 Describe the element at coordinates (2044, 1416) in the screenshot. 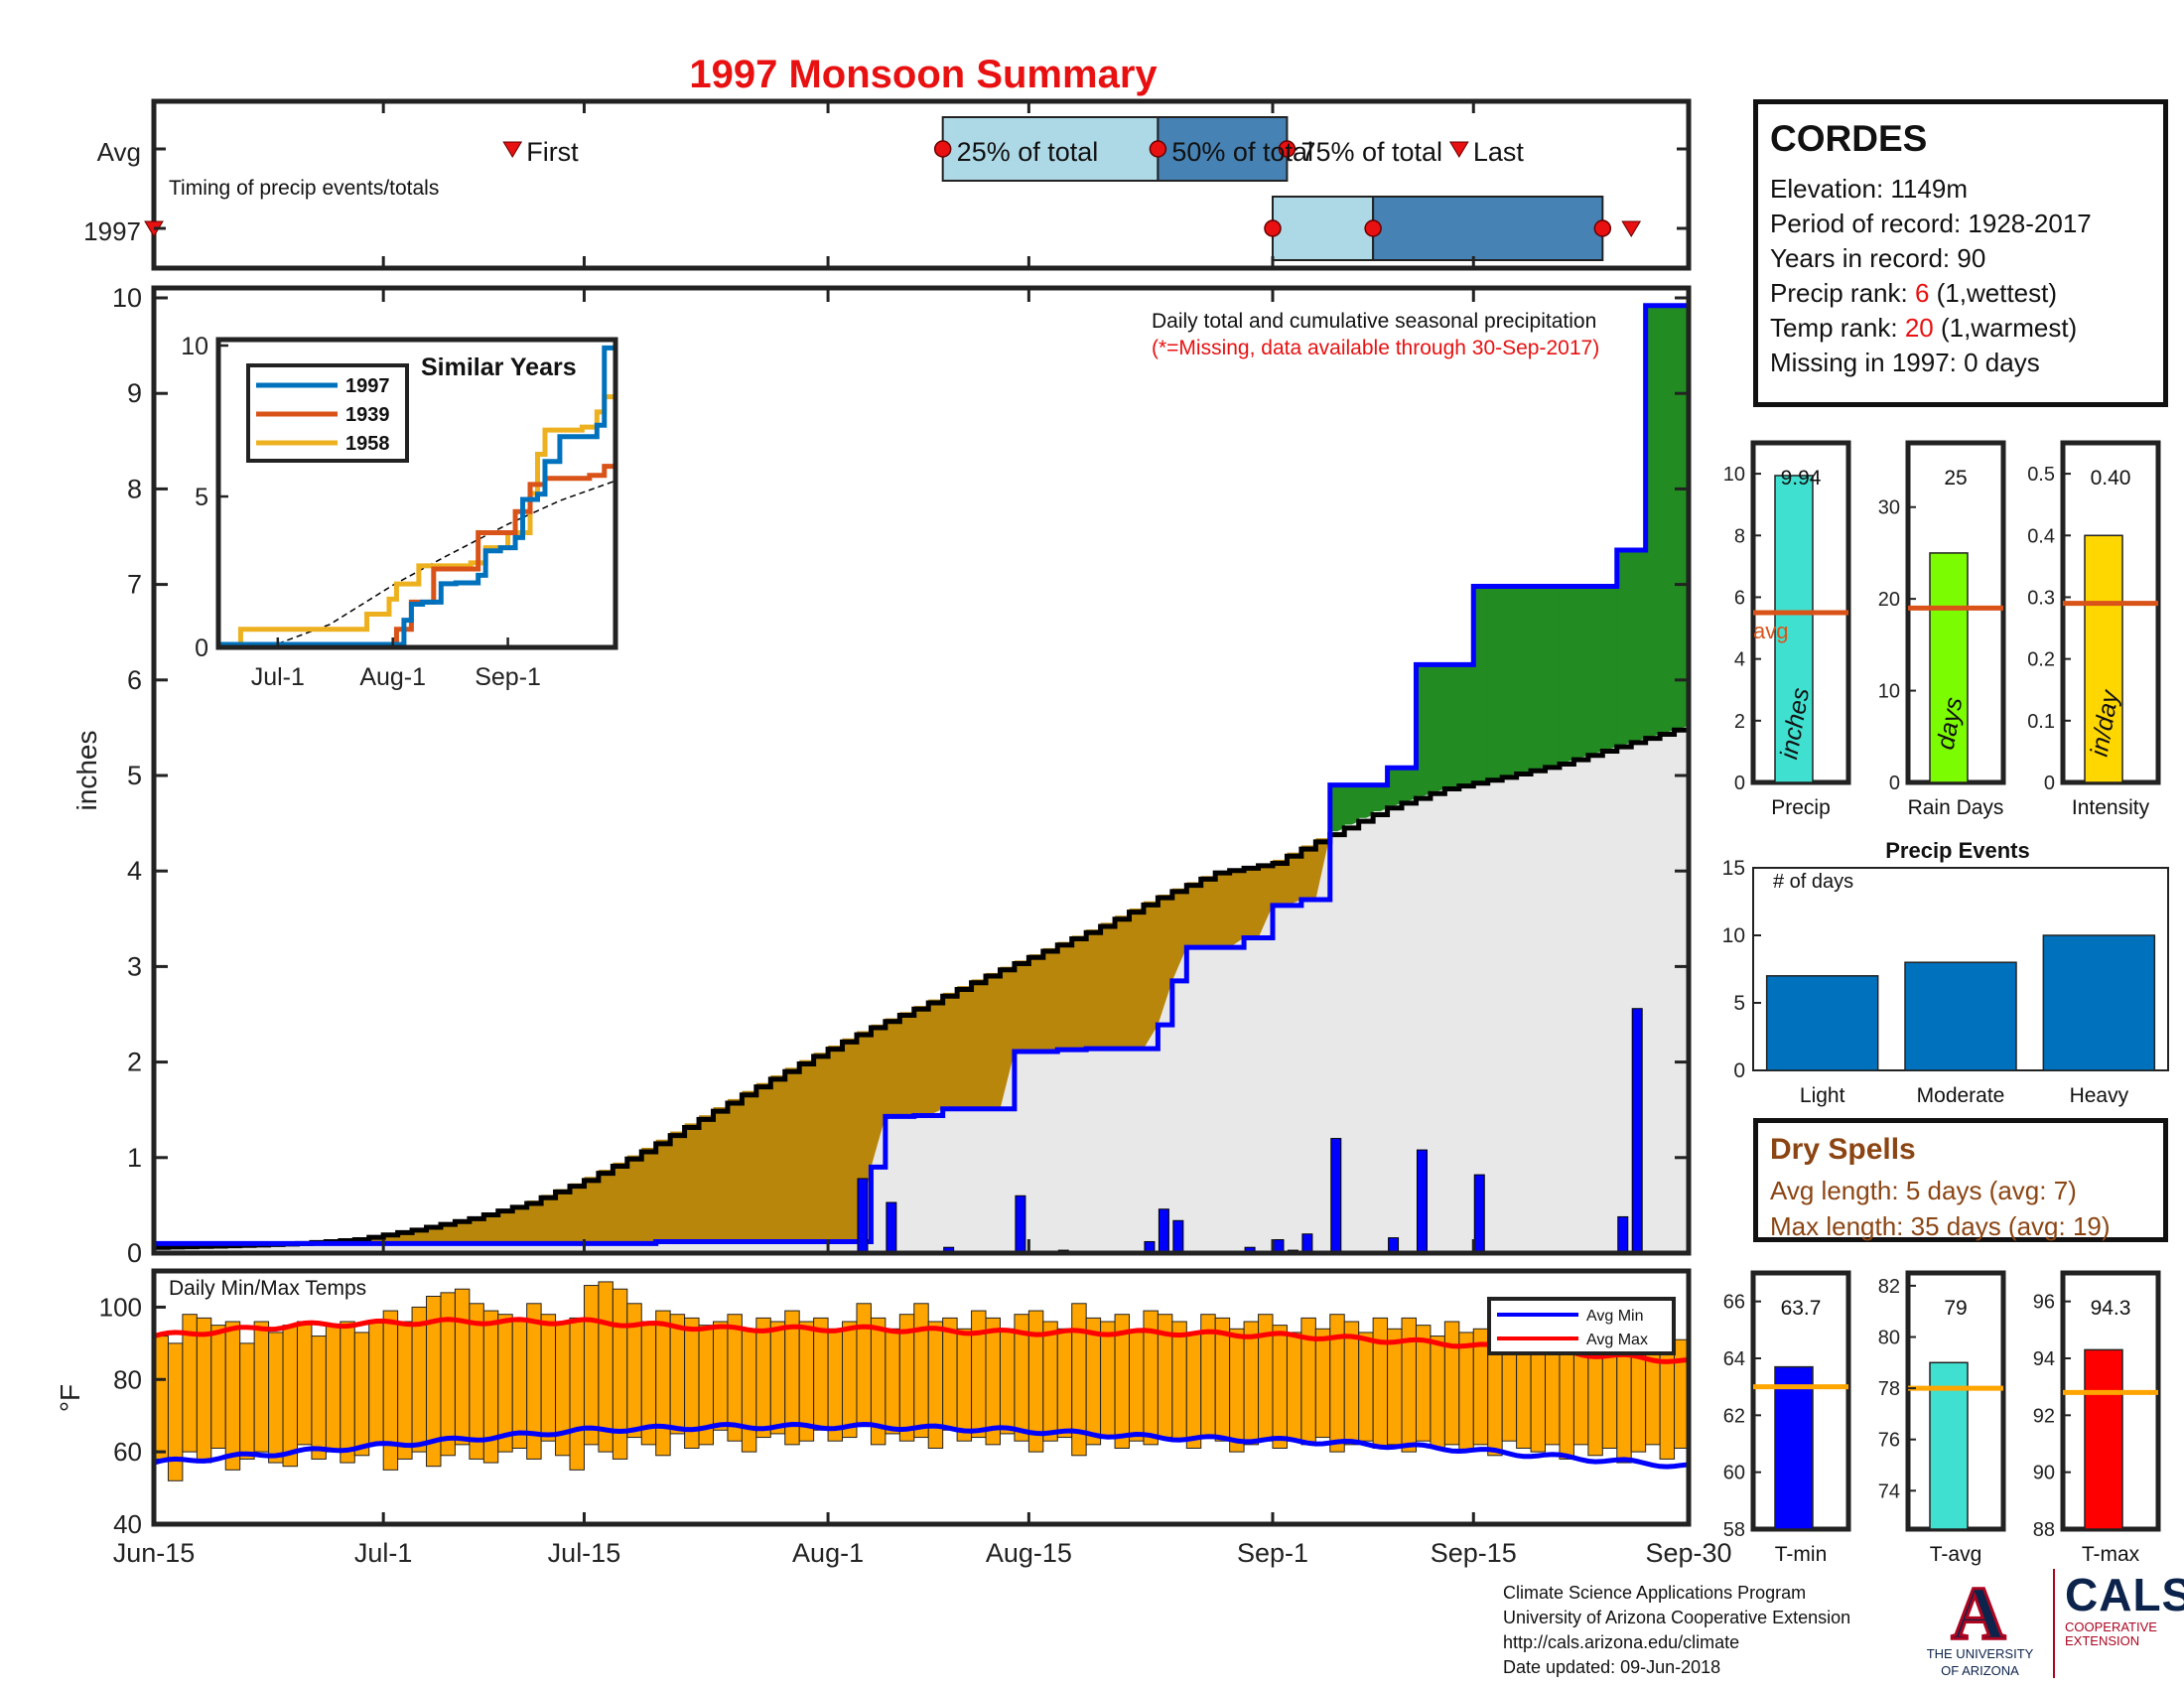

I see `temp-stat-ytick-label-2-2: 92` at that location.